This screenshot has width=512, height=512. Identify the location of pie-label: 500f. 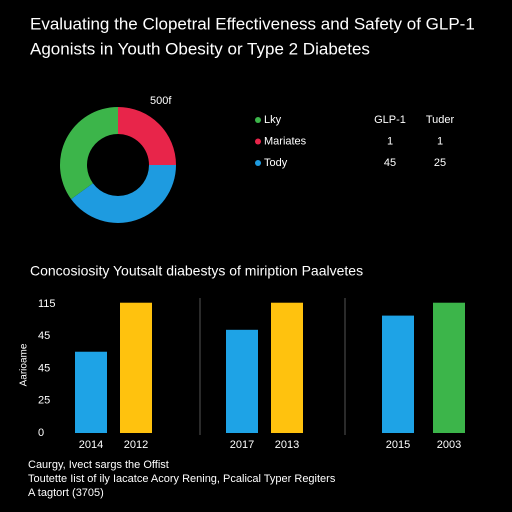
(161, 101).